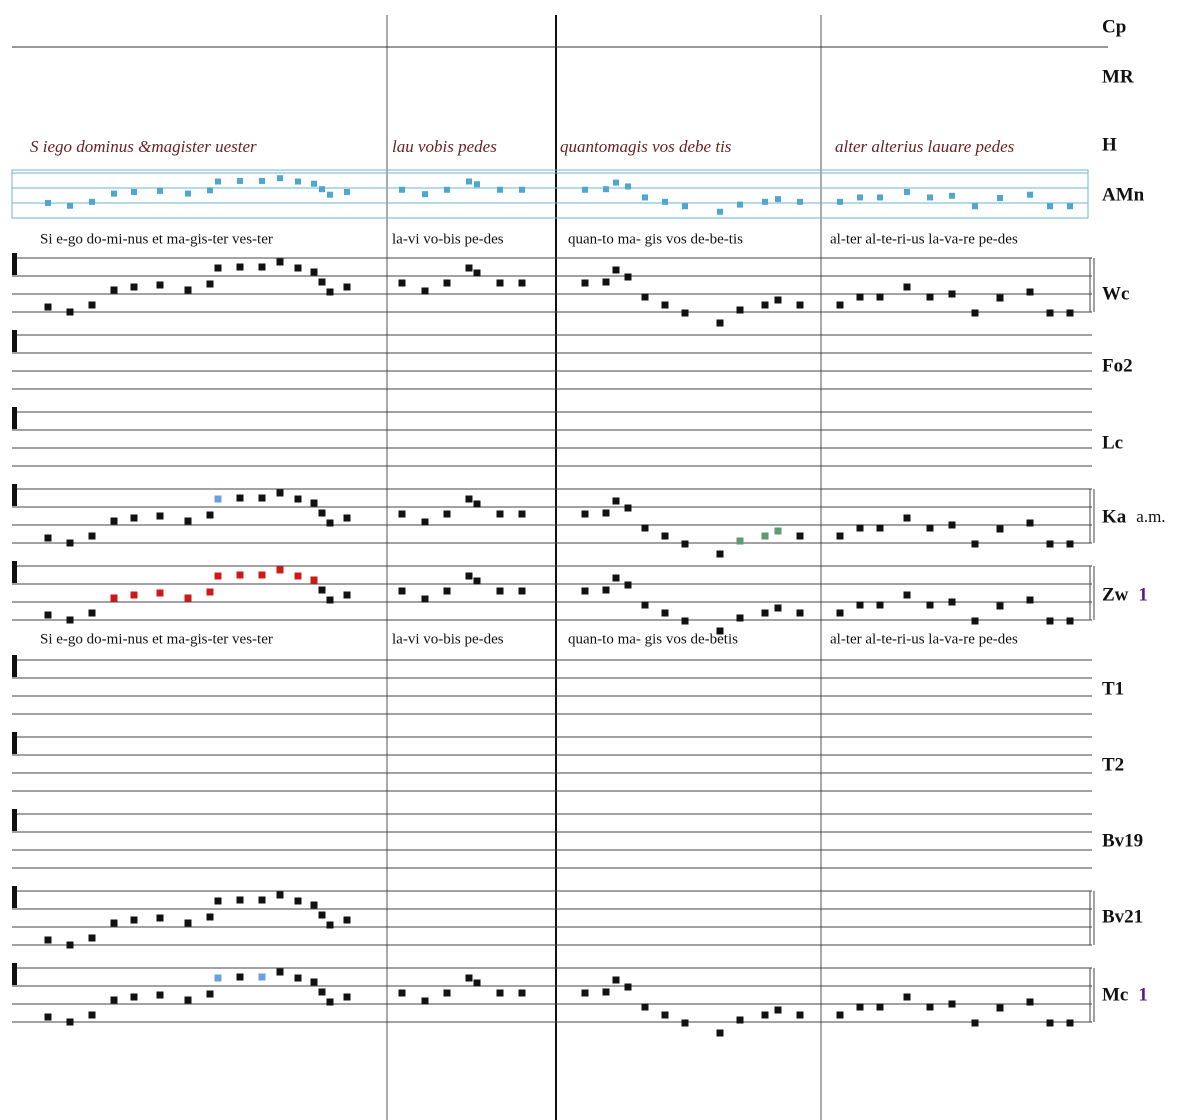  Describe the element at coordinates (1109, 144) in the screenshot. I see `staff-label: H` at that location.